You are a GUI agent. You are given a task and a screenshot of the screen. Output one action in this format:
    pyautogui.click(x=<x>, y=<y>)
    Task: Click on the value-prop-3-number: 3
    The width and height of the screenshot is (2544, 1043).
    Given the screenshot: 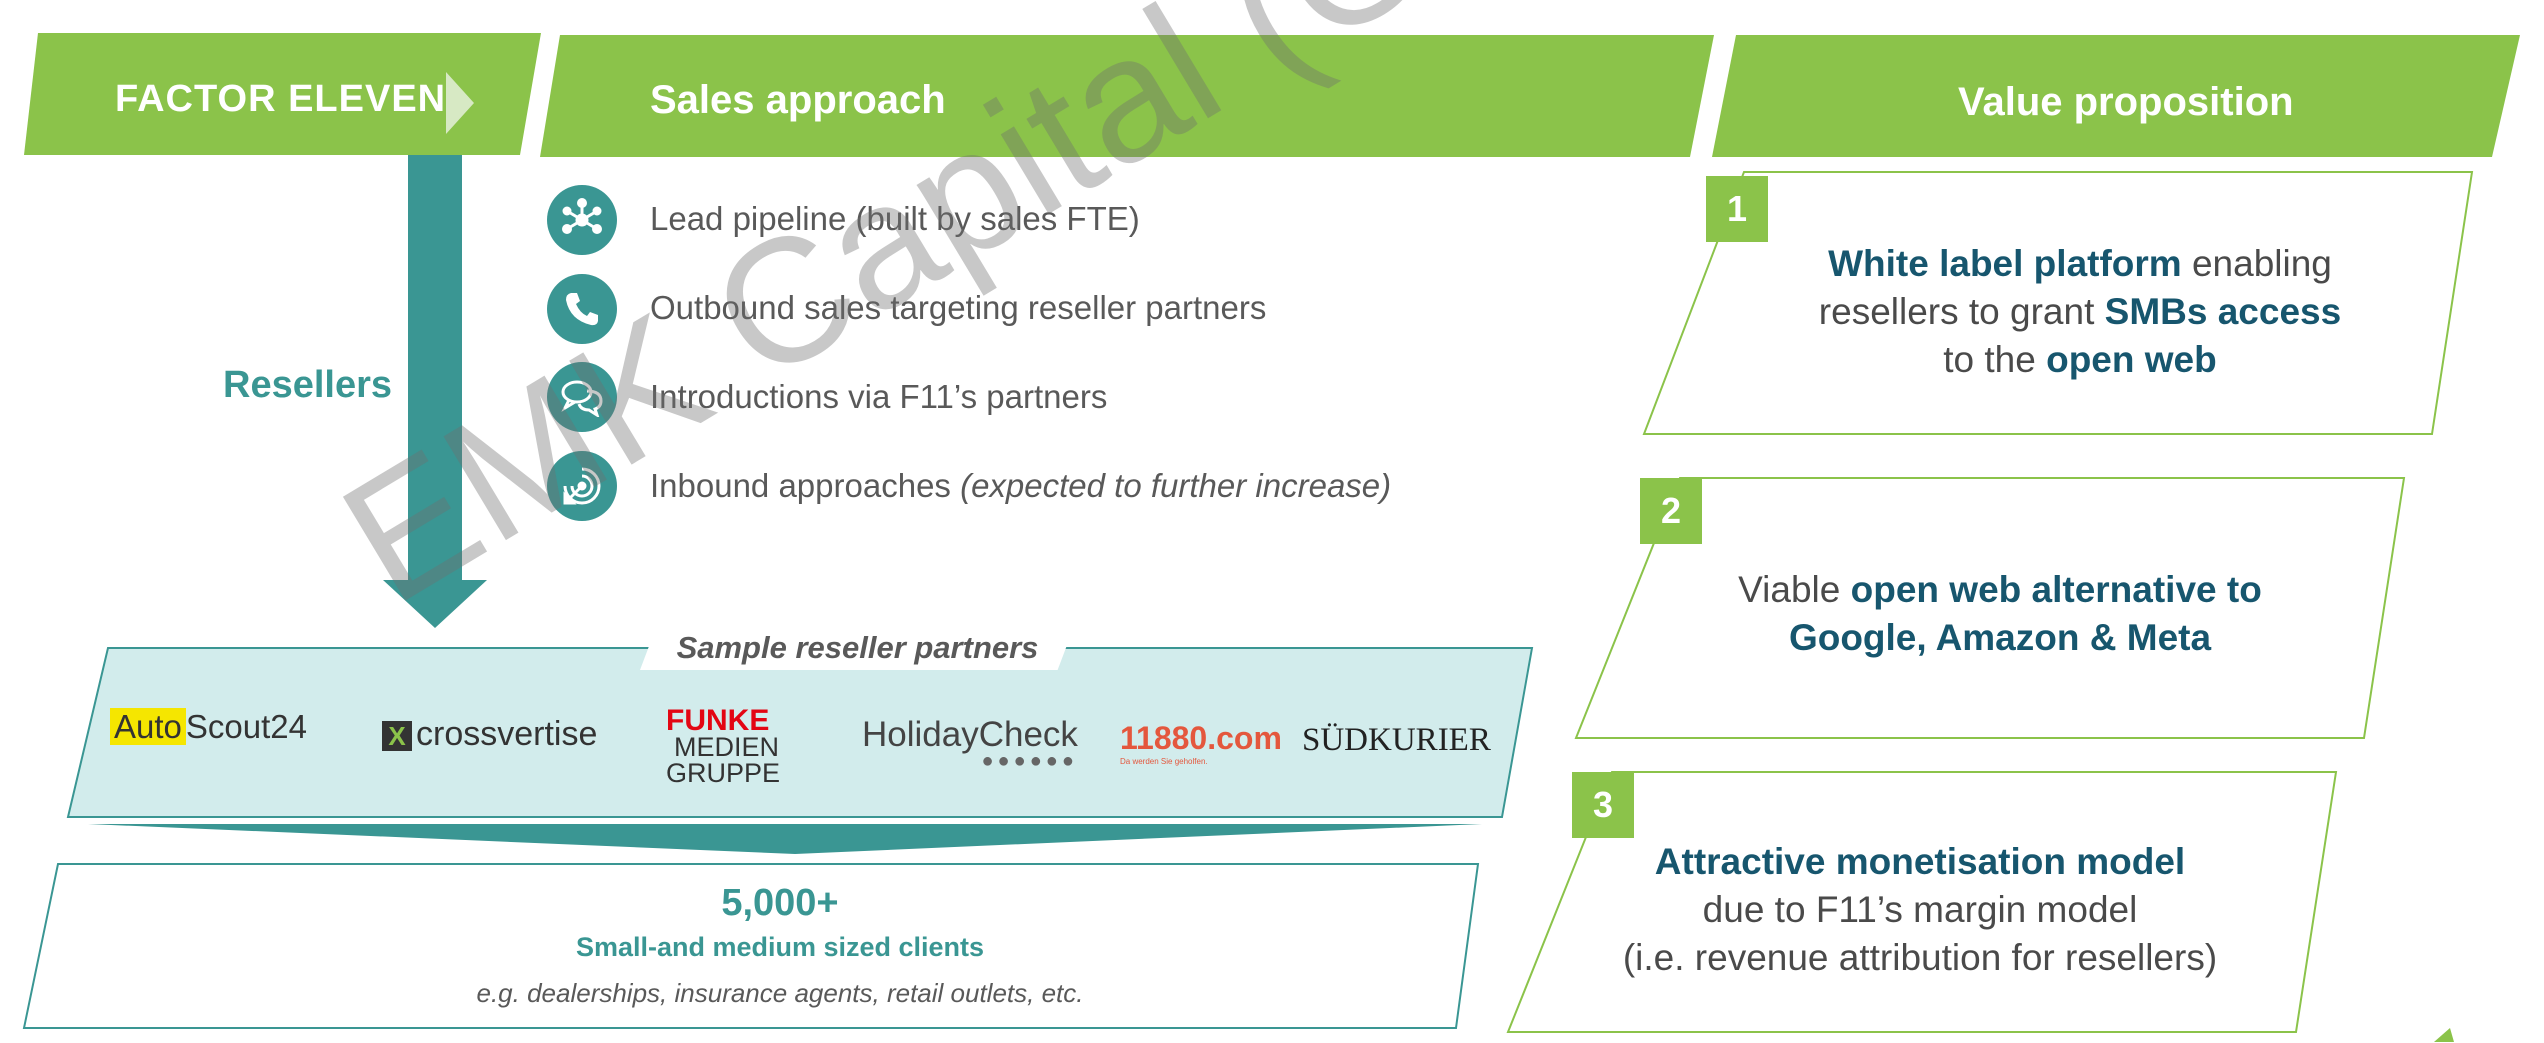 What is the action you would take?
    pyautogui.click(x=1603, y=805)
    